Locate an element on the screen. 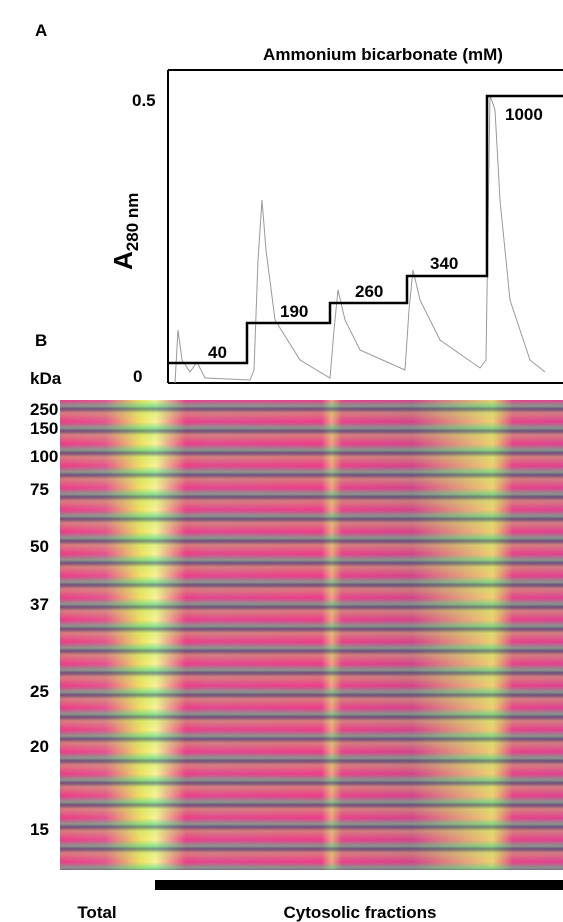  step-label: 40 is located at coordinates (217, 352).